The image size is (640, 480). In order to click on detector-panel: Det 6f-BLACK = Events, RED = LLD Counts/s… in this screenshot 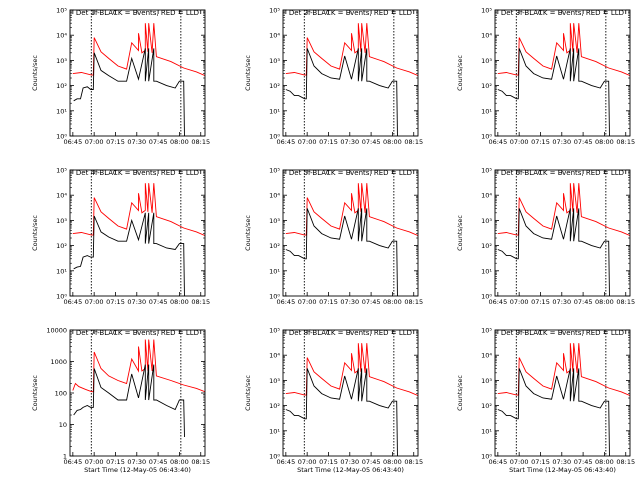, I will do `click(545, 237)`.